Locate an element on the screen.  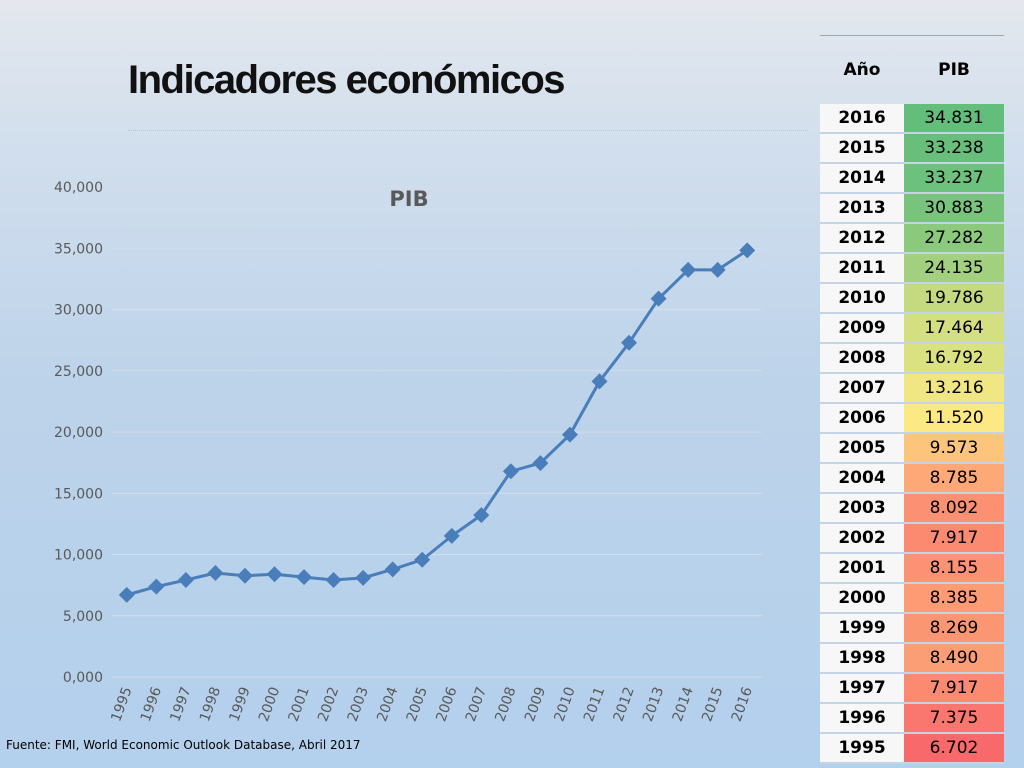
table-row: 2003 8.092 is located at coordinates (912, 508).